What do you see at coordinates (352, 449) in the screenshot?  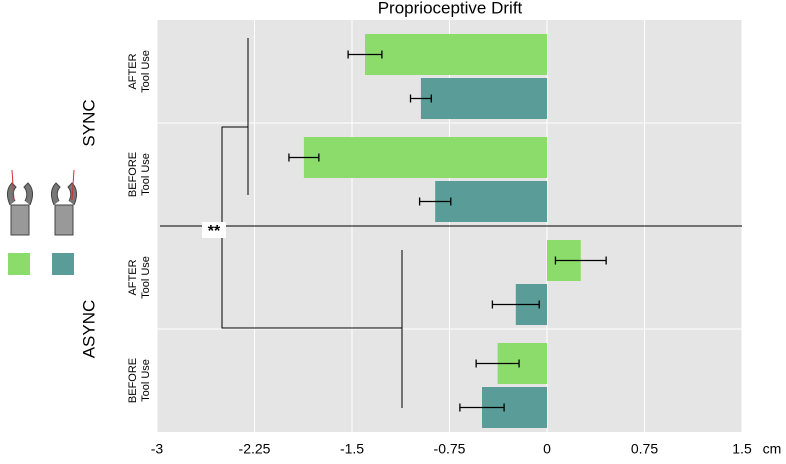 I see `x-tick-label: -1.5` at bounding box center [352, 449].